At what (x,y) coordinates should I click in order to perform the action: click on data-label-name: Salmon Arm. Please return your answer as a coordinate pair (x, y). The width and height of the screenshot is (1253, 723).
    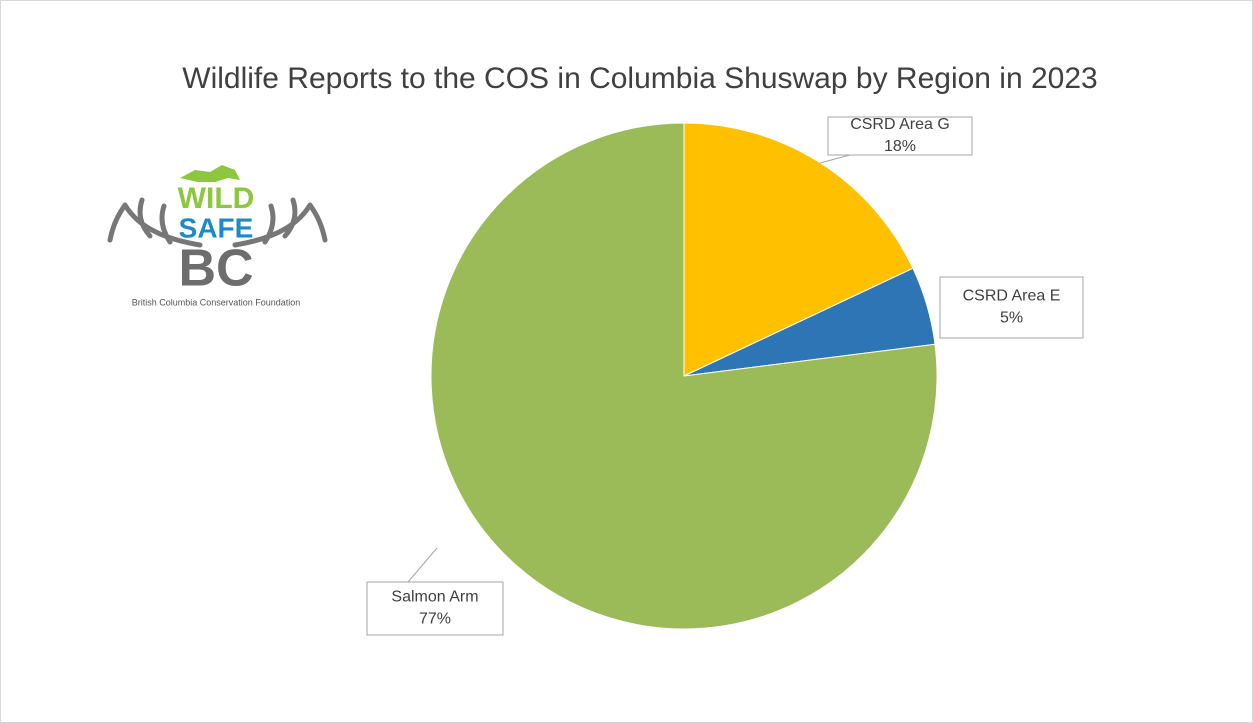
    Looking at the image, I should click on (434, 597).